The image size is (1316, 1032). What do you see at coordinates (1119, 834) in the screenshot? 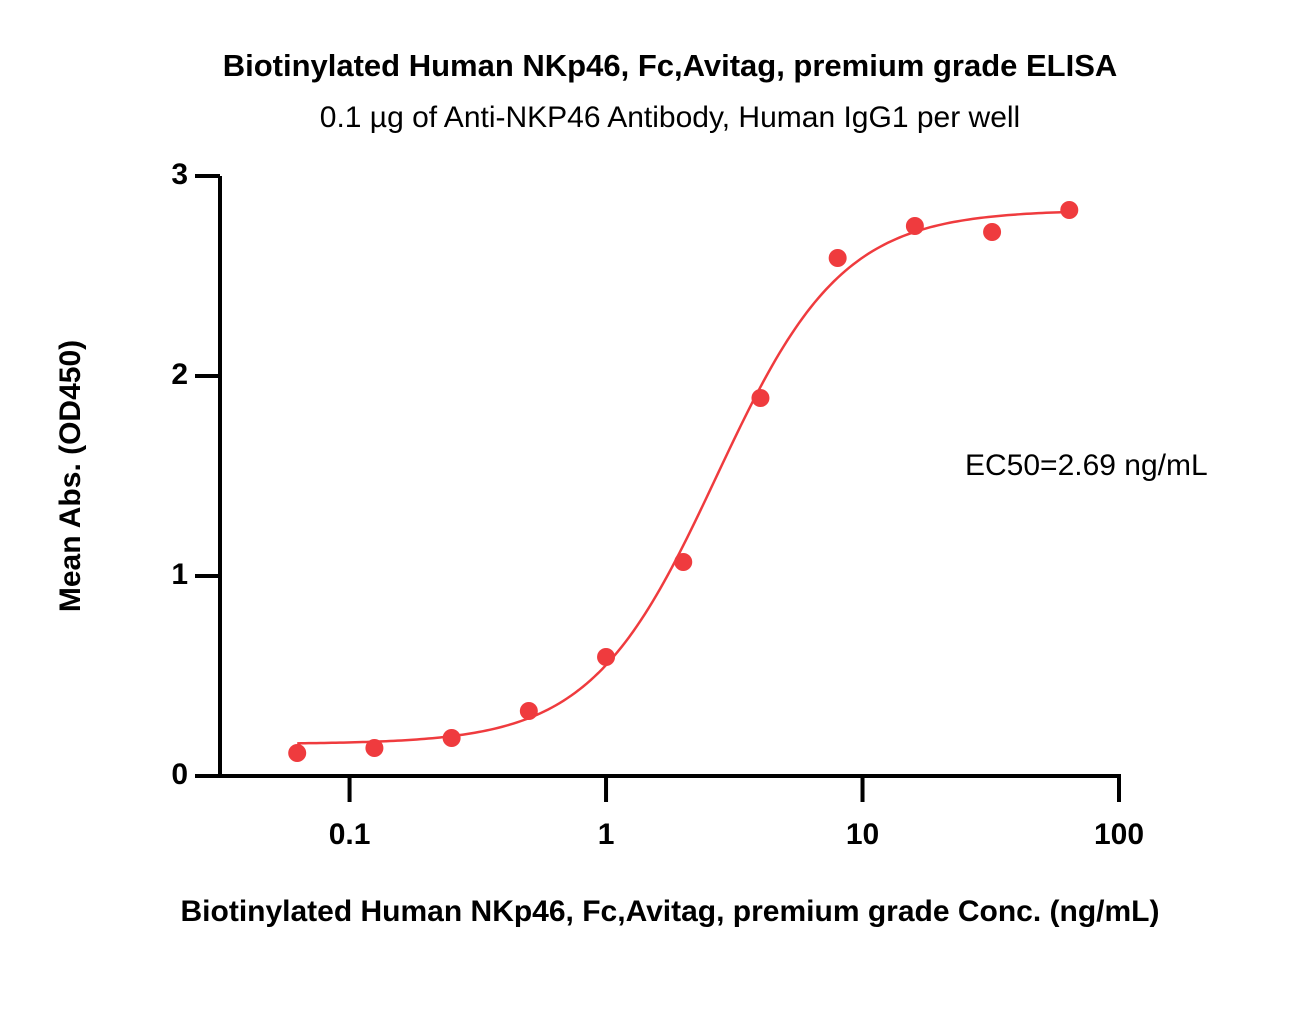
I see `x-tick-label: 100` at bounding box center [1119, 834].